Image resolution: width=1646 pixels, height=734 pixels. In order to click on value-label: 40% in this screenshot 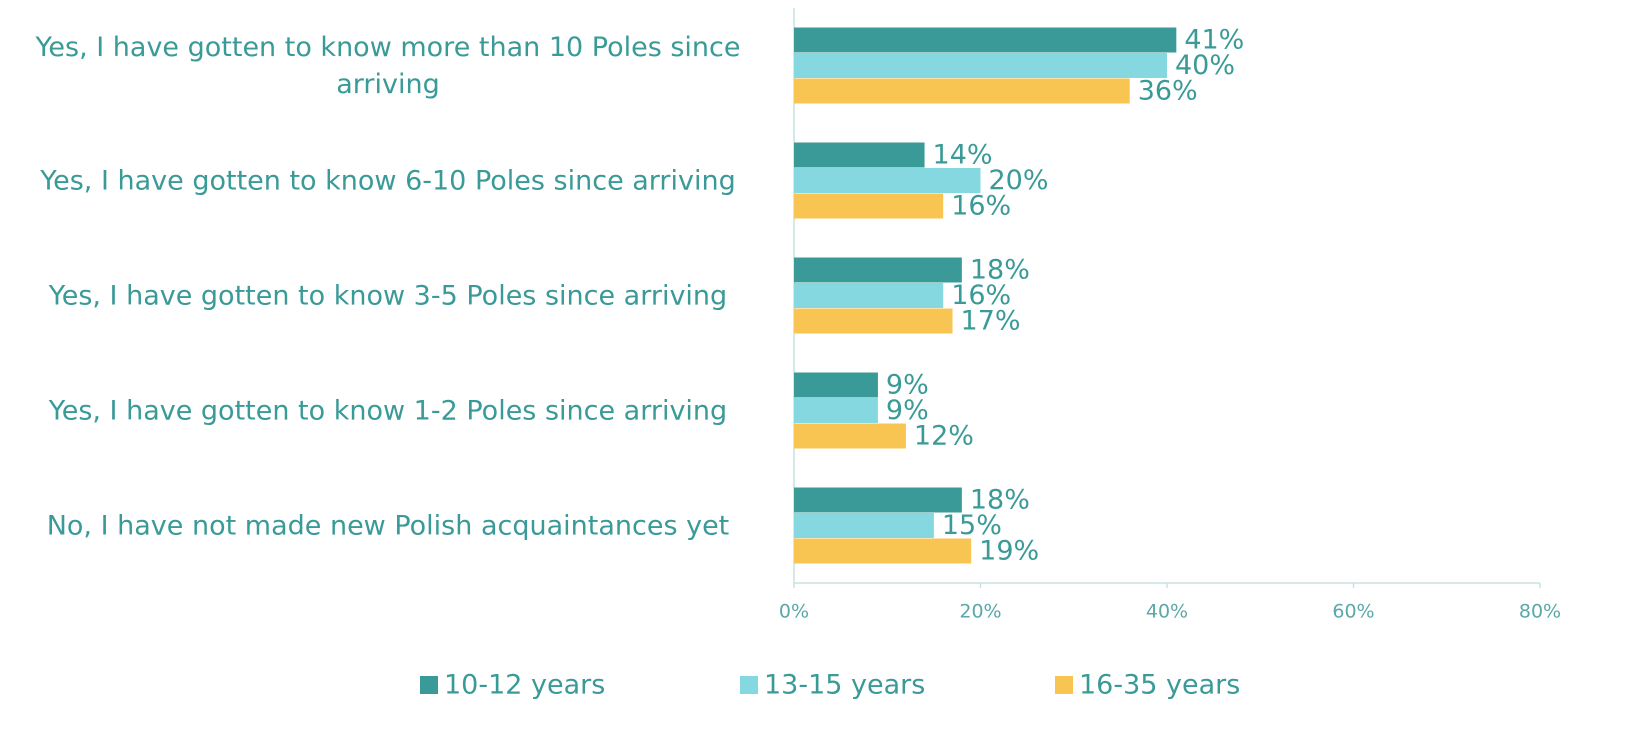, I will do `click(1205, 65)`.